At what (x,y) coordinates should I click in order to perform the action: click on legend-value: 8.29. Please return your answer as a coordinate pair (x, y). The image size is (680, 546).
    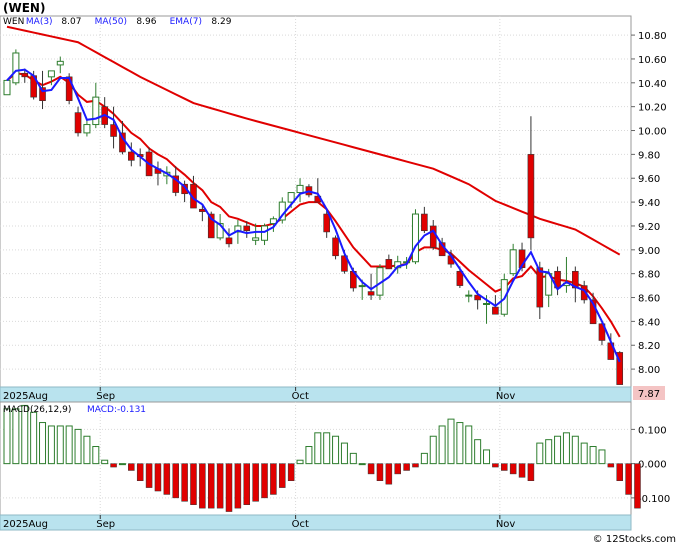
    Looking at the image, I should click on (221, 22).